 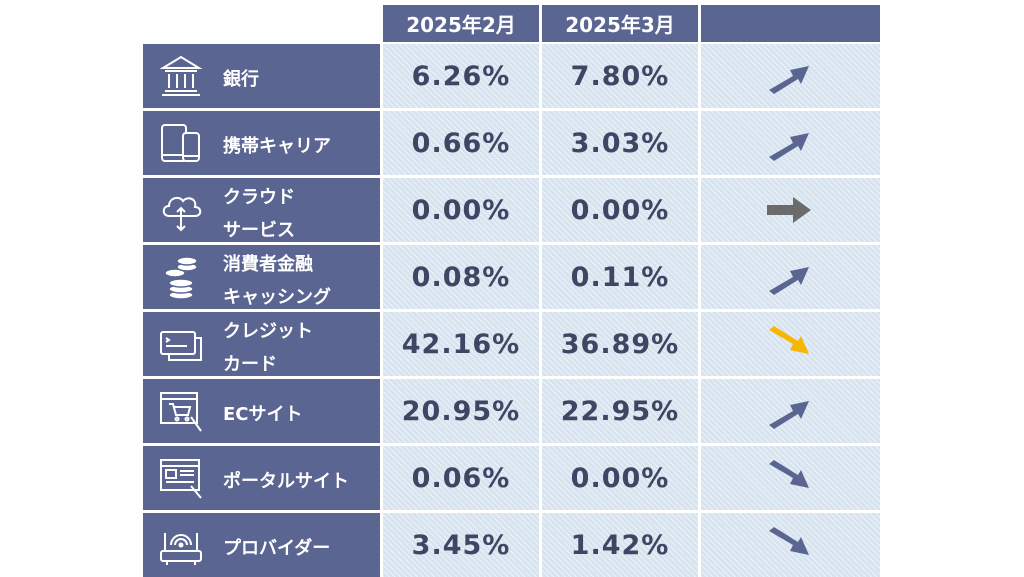 What do you see at coordinates (620, 76) in the screenshot?
I see `value-mar: 7.80%` at bounding box center [620, 76].